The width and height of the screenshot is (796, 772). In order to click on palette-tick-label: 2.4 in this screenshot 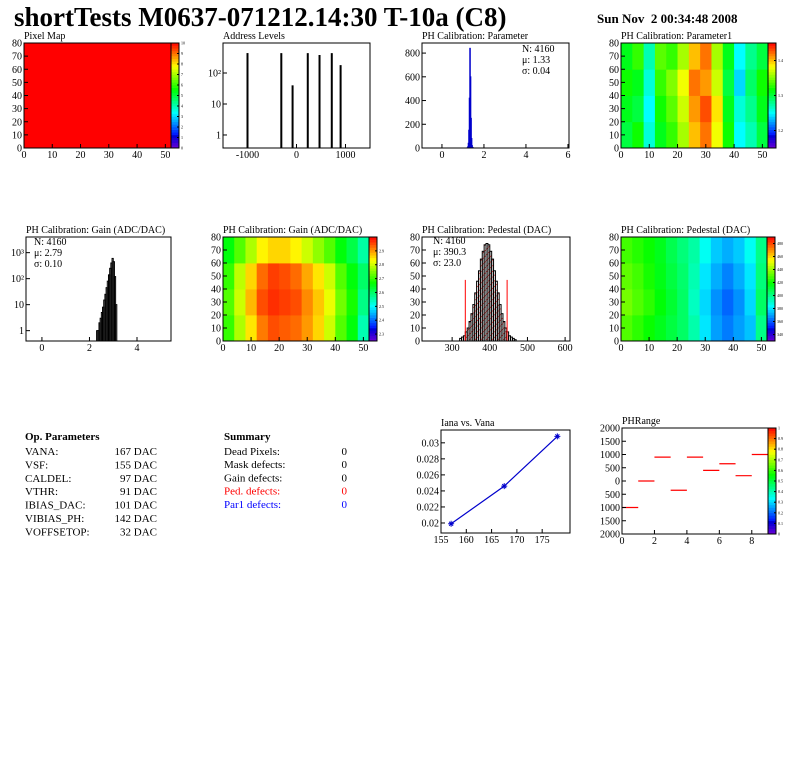, I will do `click(381, 320)`.